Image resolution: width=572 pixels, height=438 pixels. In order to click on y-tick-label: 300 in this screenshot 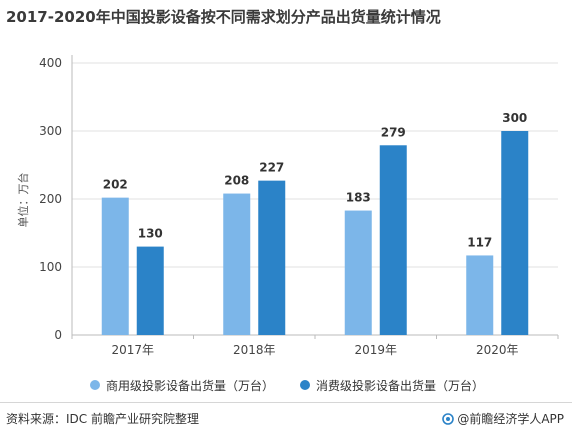, I will do `click(50, 131)`.